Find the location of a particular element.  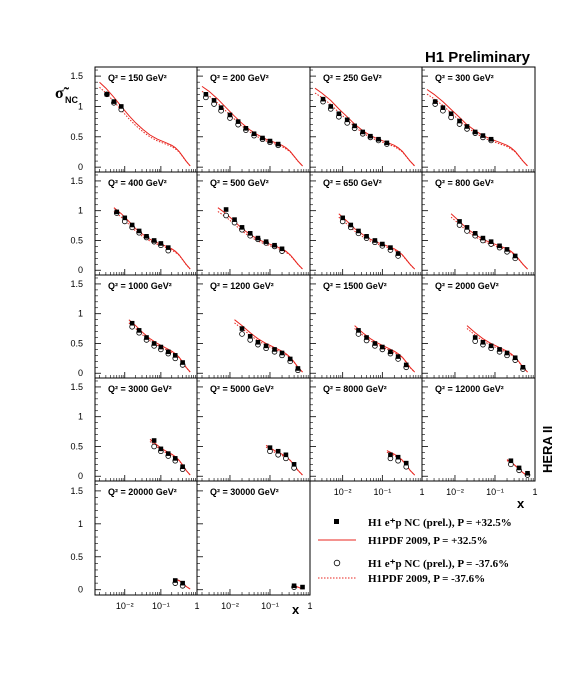

panel-label: Q² = 8000 GeV² is located at coordinates (355, 389).